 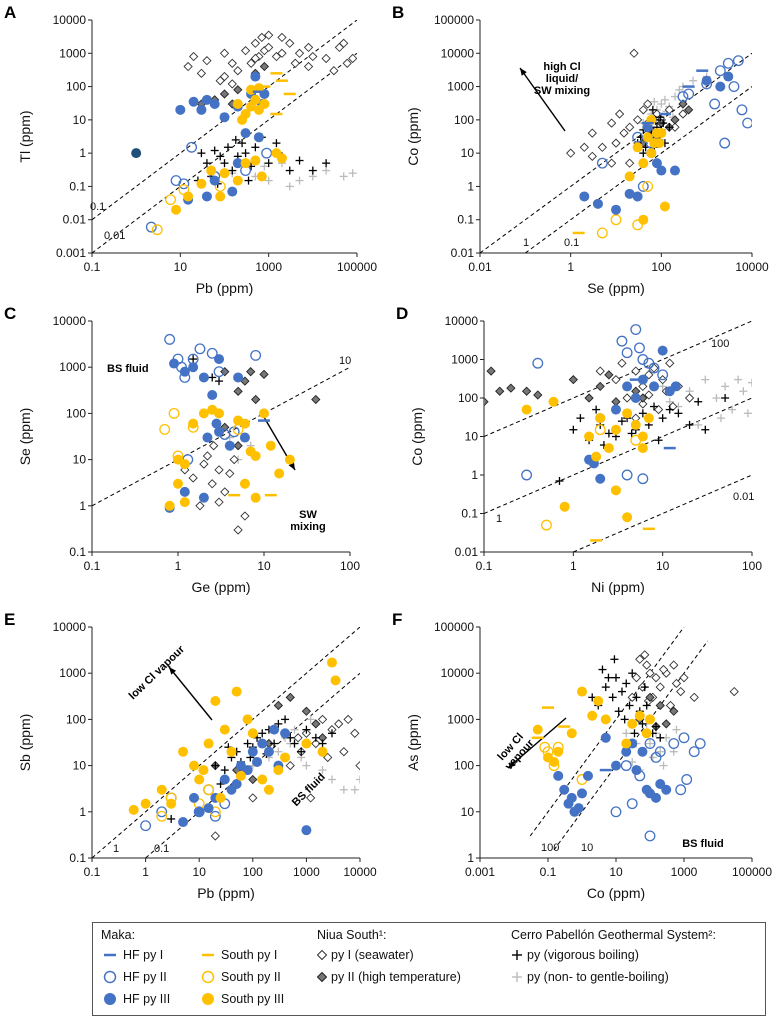 I want to click on y-axis-label: Co (ppm), so click(x=417, y=436).